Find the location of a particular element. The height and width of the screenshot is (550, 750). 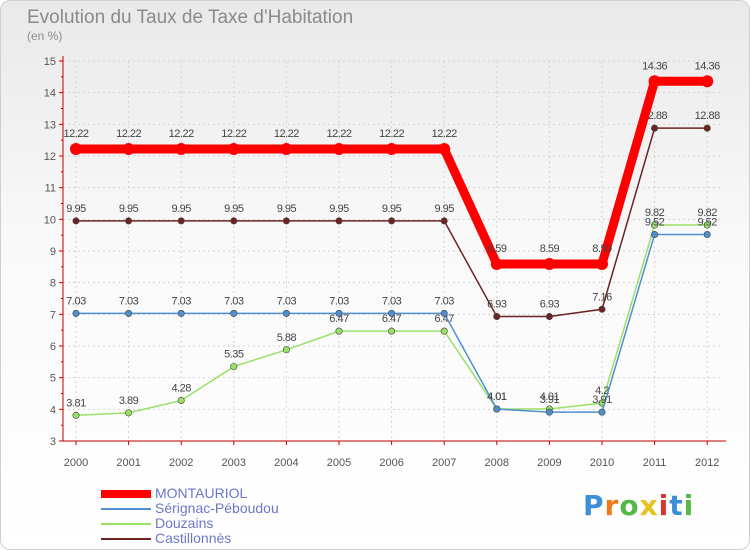

legend-label-montauriol: MONTAURIOL is located at coordinates (201, 493).